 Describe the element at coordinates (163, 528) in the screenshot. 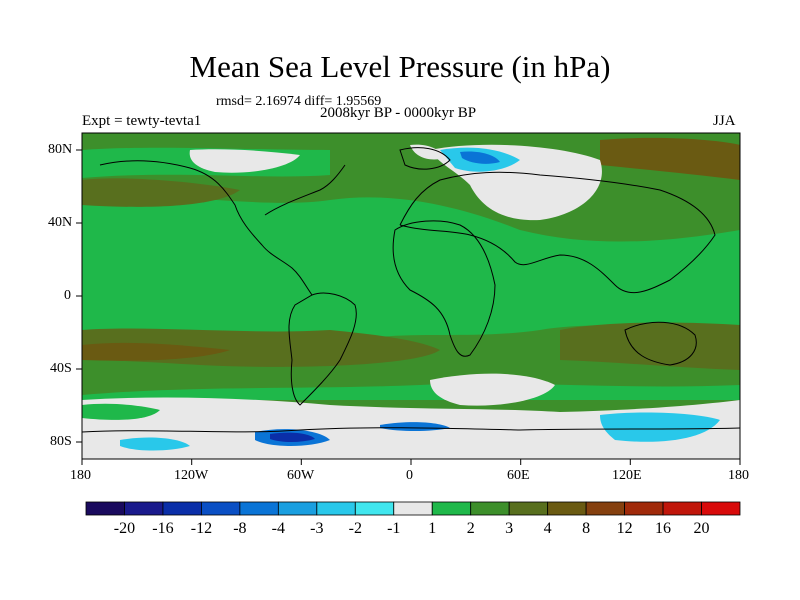

I see `colorbar-label: -16` at that location.